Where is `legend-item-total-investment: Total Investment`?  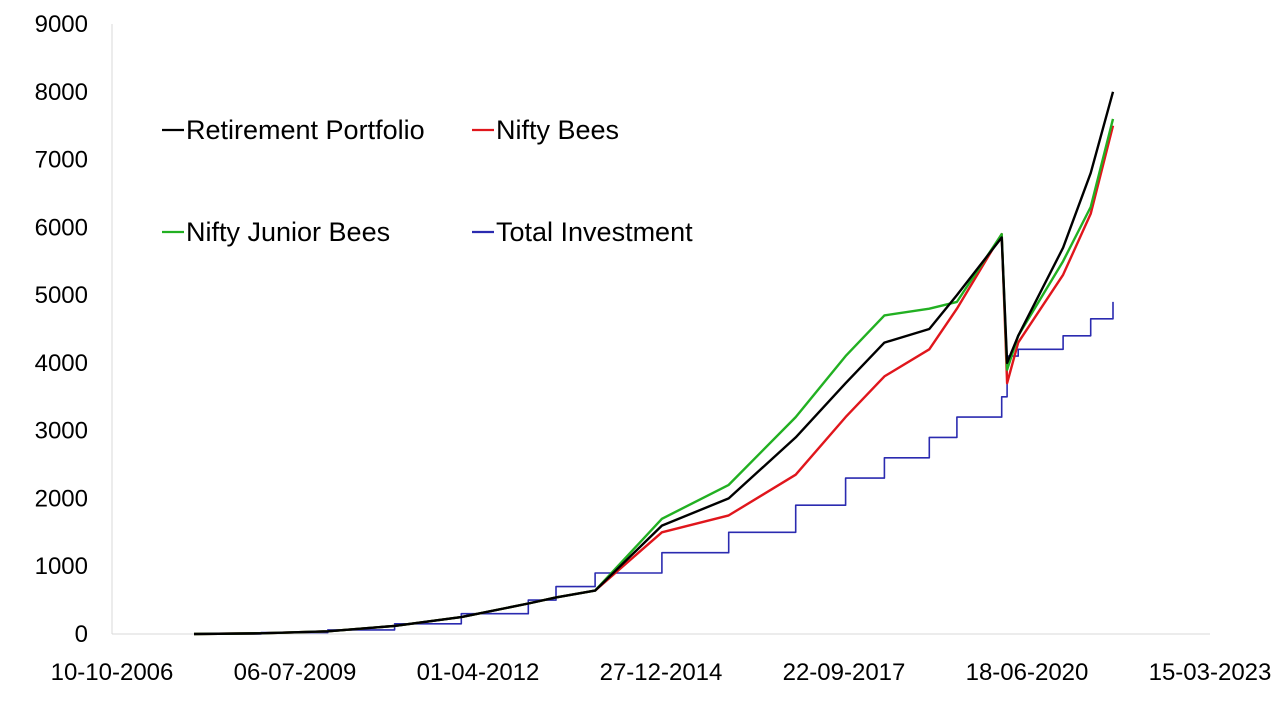 legend-item-total-investment: Total Investment is located at coordinates (582, 232).